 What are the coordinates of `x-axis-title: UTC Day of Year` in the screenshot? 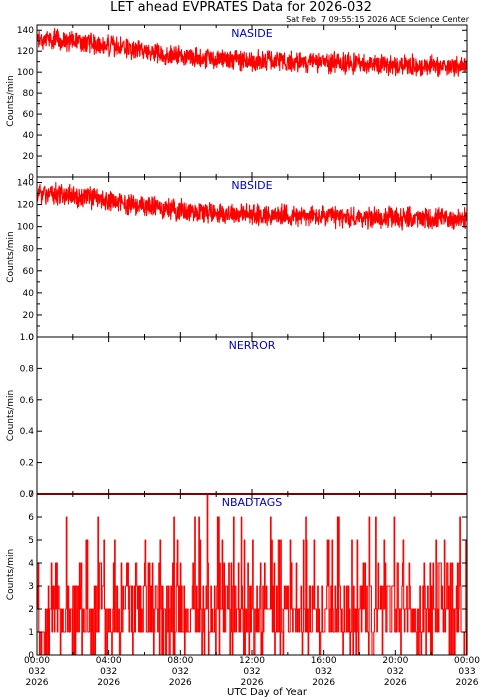 It's located at (267, 692).